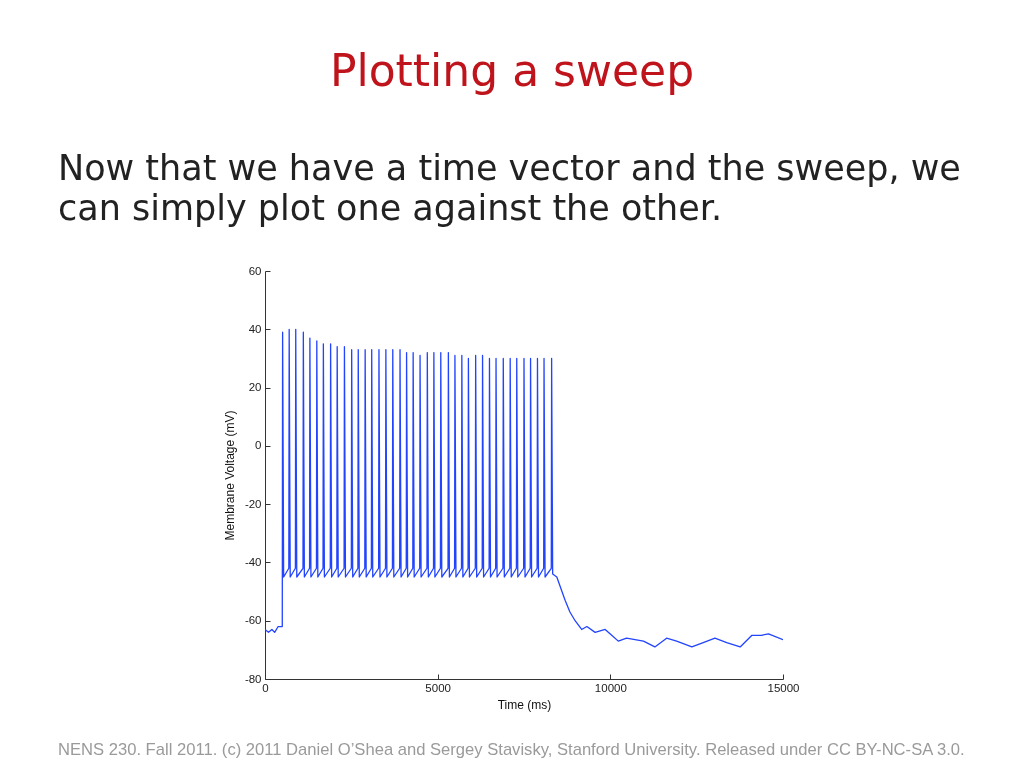 The height and width of the screenshot is (768, 1024). Describe the element at coordinates (253, 503) in the screenshot. I see `y-tick-label: -20` at that location.